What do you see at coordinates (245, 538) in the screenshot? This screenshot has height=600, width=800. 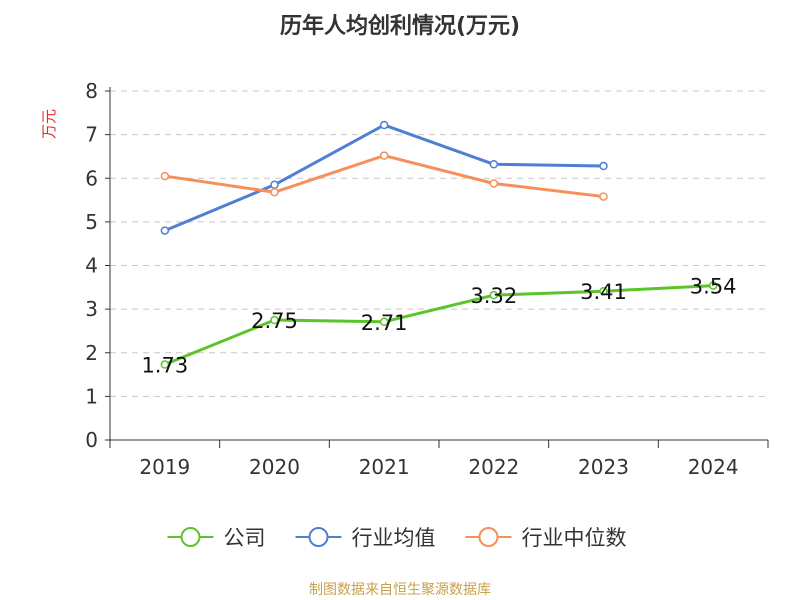 I see `legend-label: 公司` at bounding box center [245, 538].